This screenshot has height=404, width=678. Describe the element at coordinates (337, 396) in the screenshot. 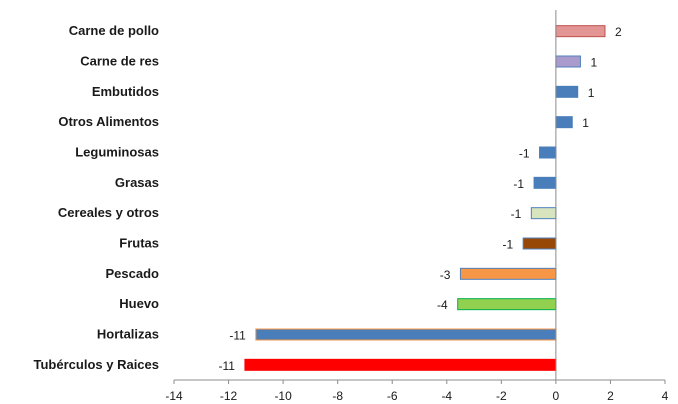

I see `x-tick-label: -8` at that location.